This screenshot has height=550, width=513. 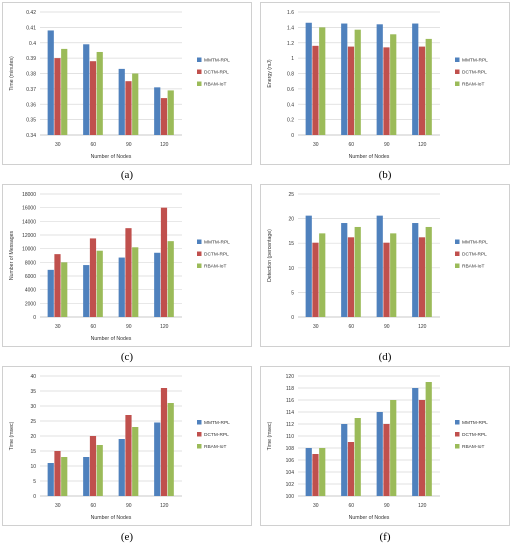 What do you see at coordinates (290, 90) in the screenshot?
I see `y-tick-label: 0.6` at bounding box center [290, 90].